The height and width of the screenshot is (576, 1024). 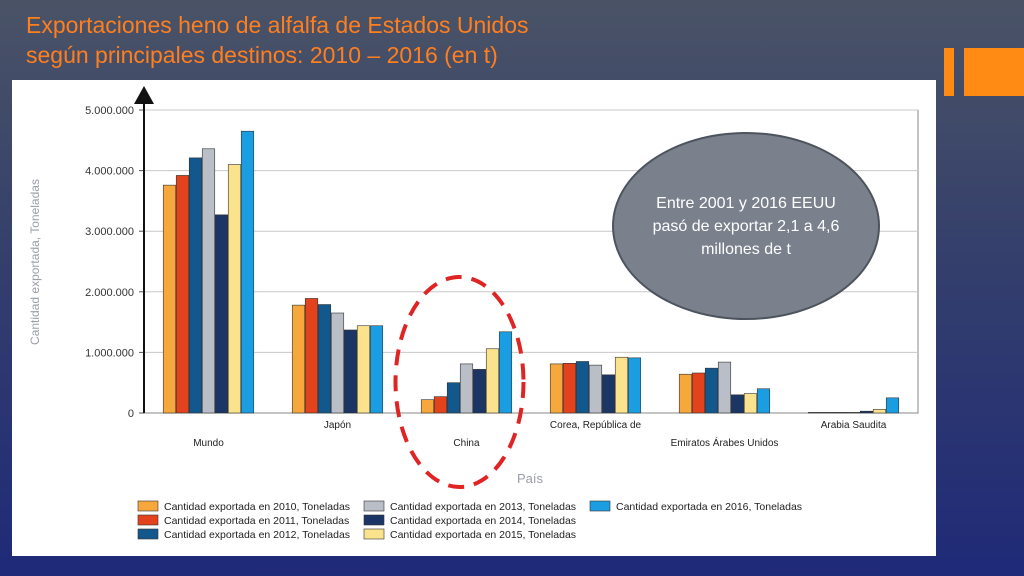 I want to click on accent-bar-wide, so click(x=994, y=72).